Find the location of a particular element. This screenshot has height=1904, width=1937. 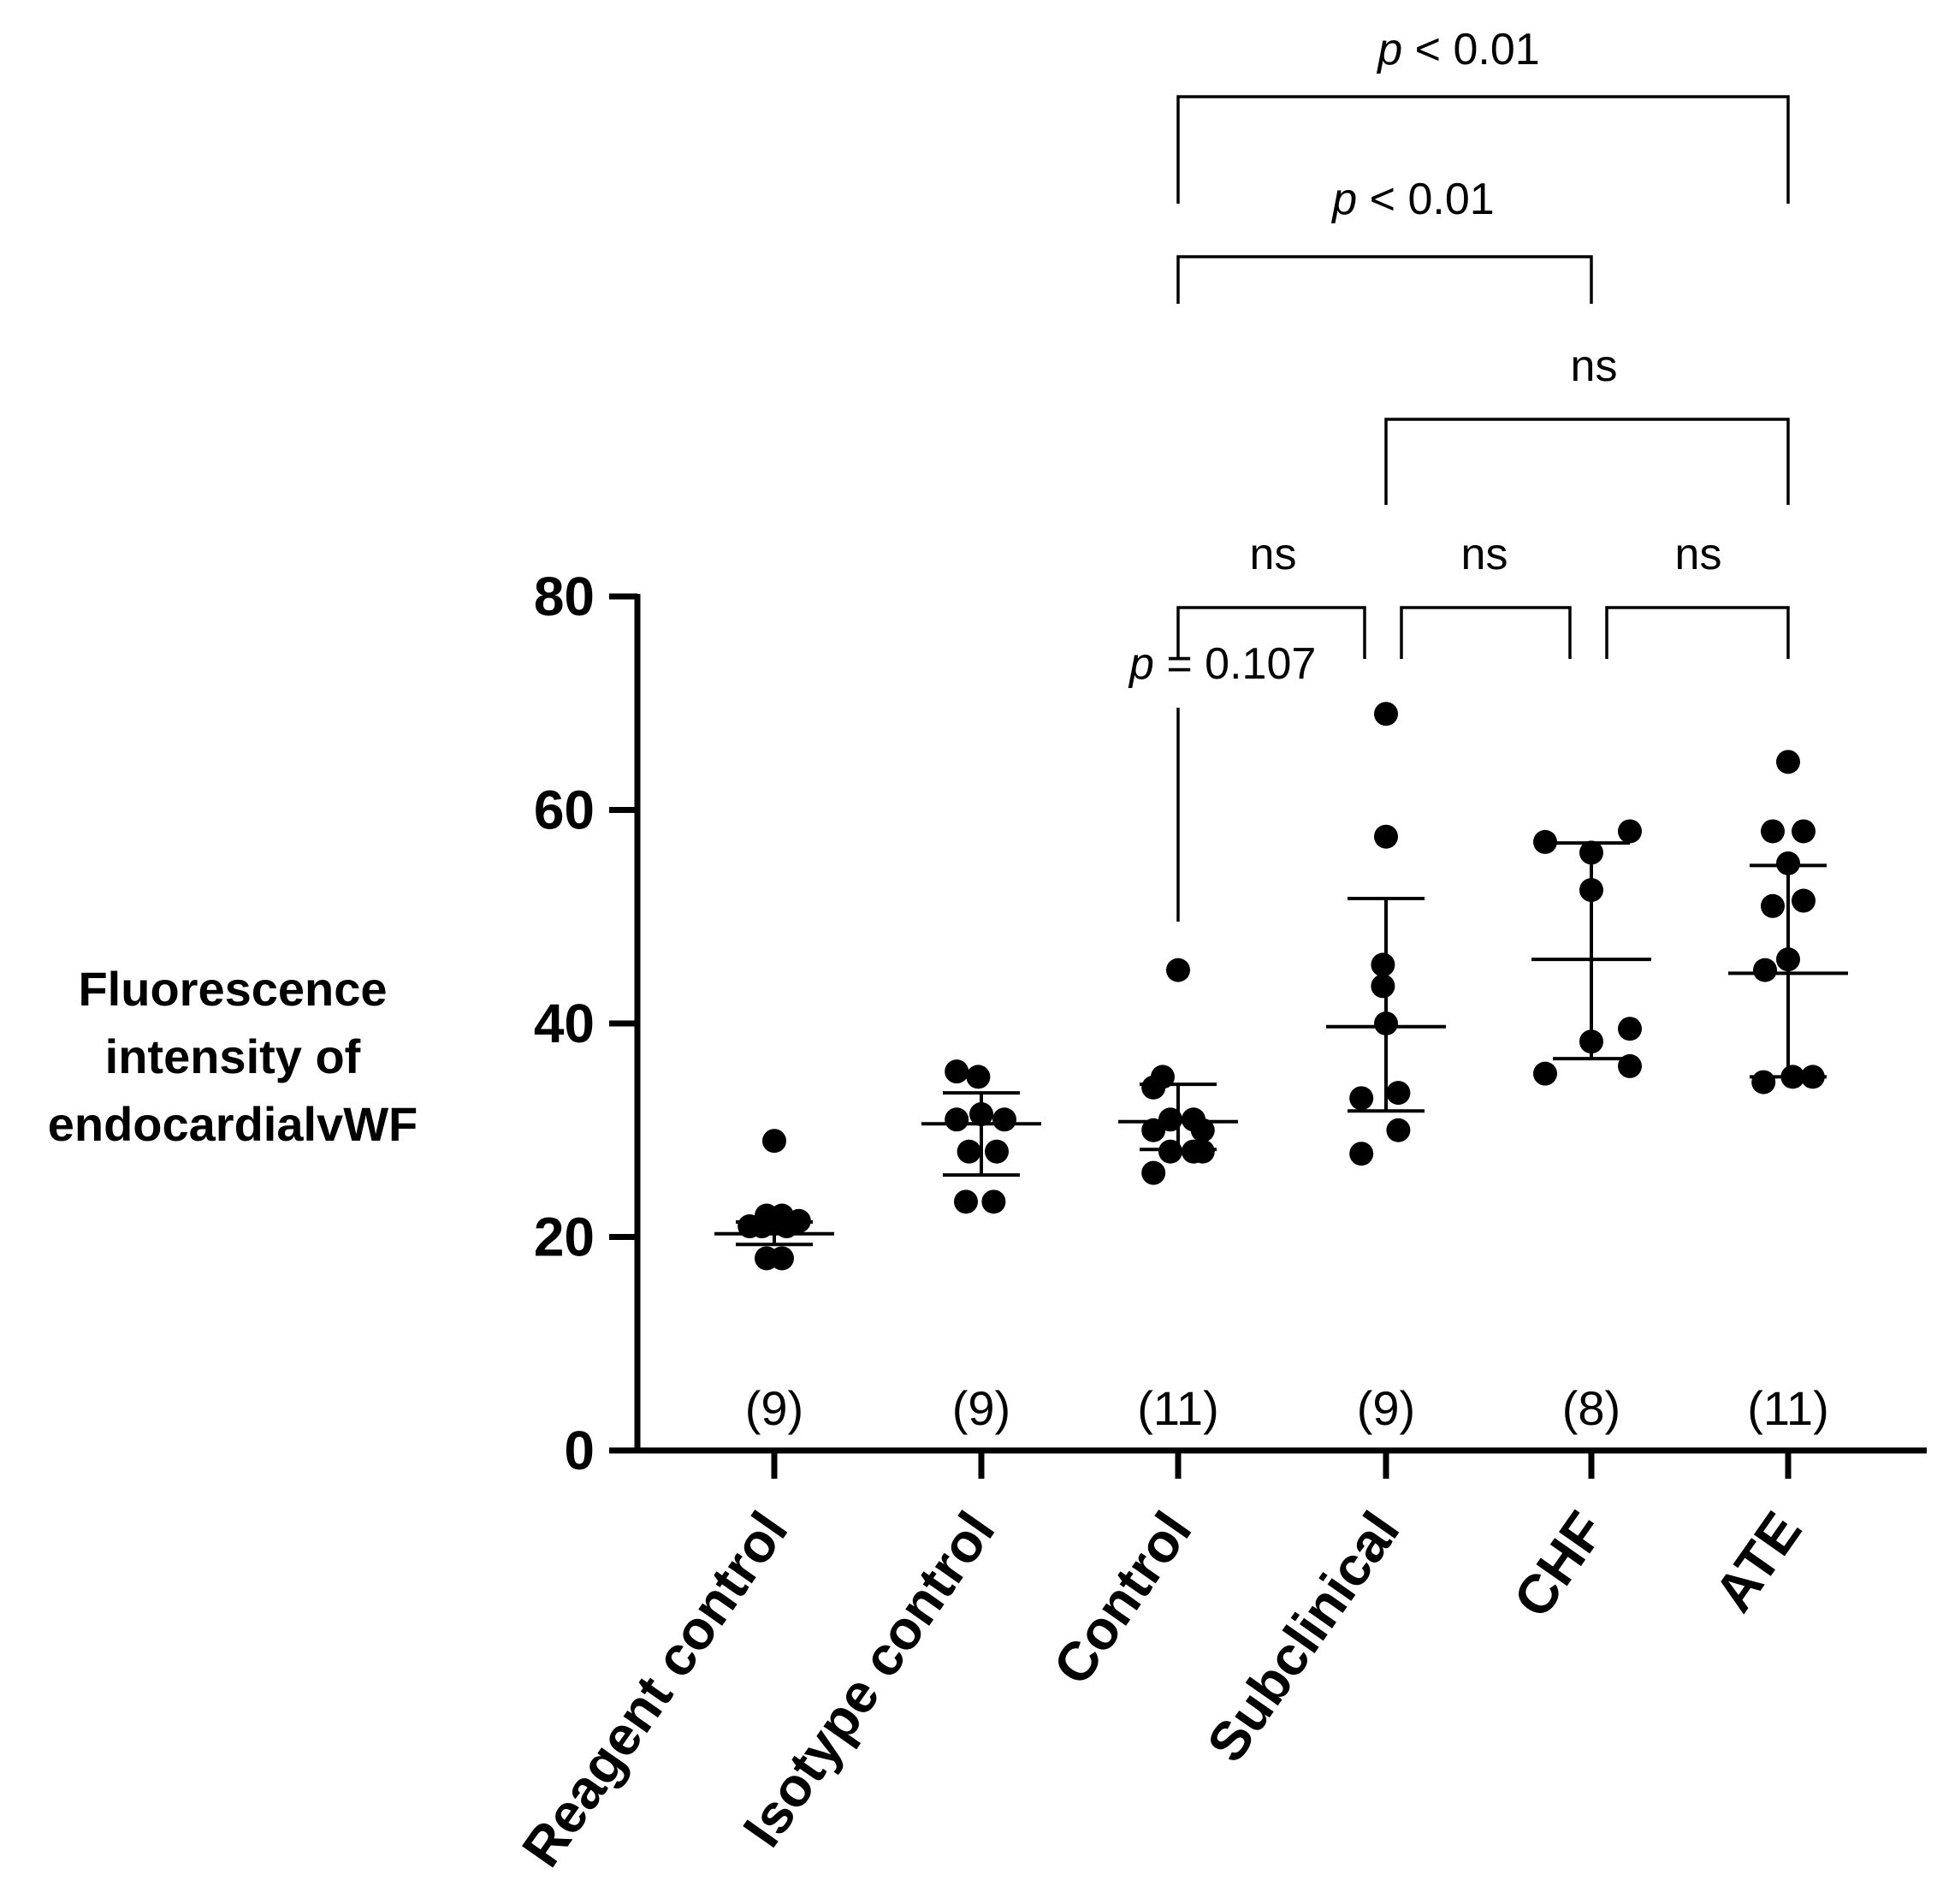

x-tick-label: Control is located at coordinates (1122, 1599).